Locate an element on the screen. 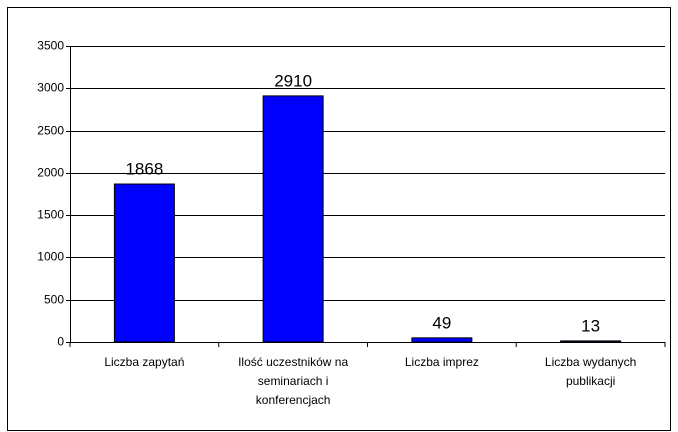 Image resolution: width=678 pixels, height=432 pixels. value-label: 2910 is located at coordinates (293, 80).